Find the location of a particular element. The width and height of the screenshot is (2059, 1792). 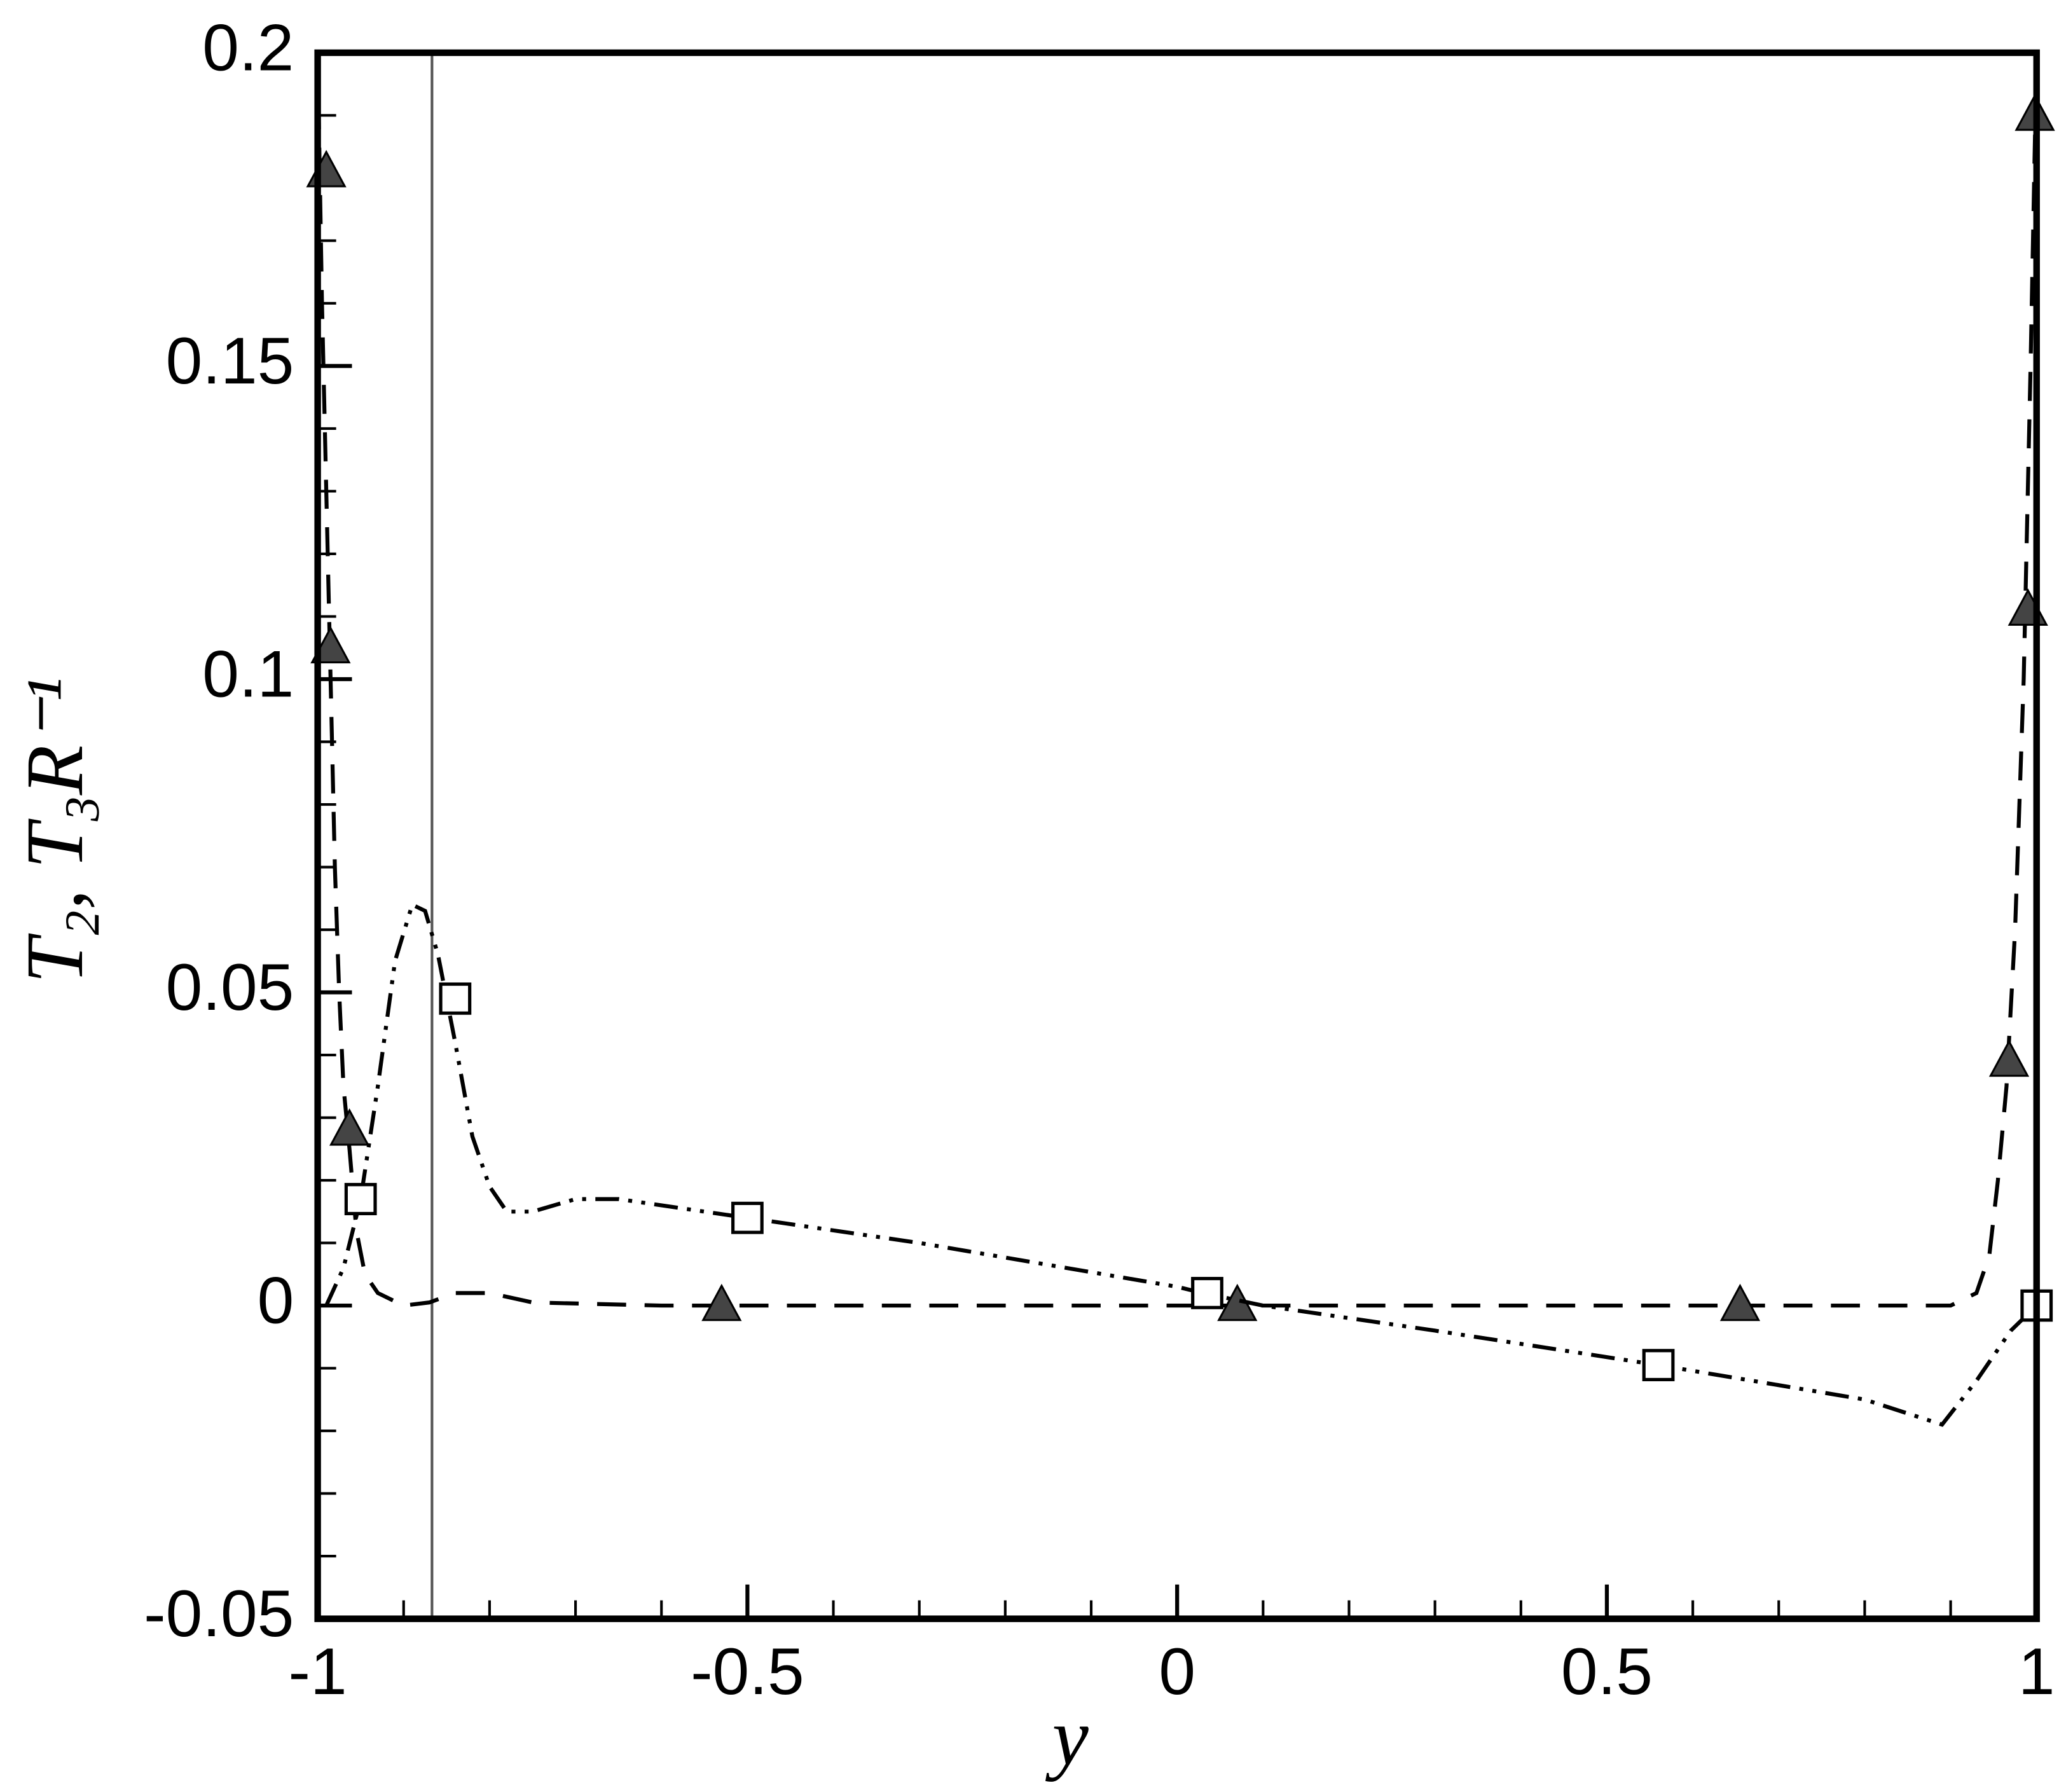

y-axis-label: T₂, T₃R⁻¹ is located at coordinates (55, 830).